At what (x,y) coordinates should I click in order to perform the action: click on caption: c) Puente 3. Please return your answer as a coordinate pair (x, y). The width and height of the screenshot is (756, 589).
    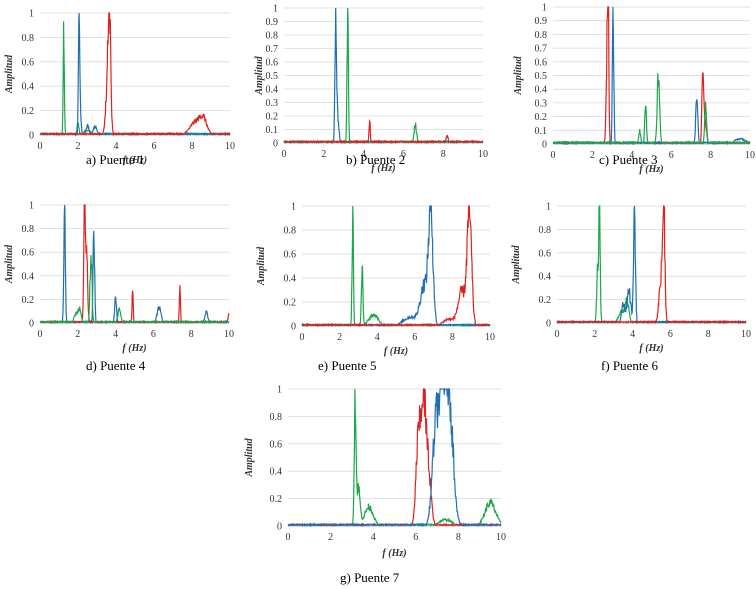
    Looking at the image, I should click on (628, 159).